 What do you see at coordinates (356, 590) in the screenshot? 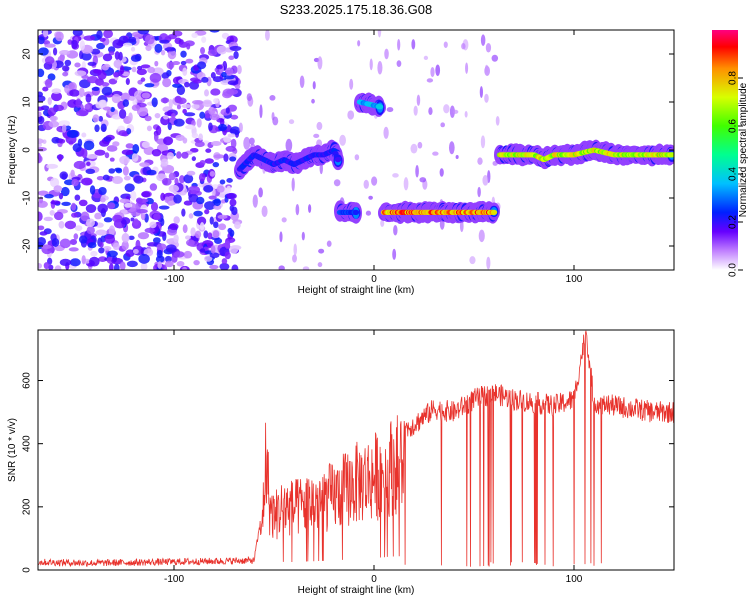
I see `snr-xlabel: Height of straight line (km)` at bounding box center [356, 590].